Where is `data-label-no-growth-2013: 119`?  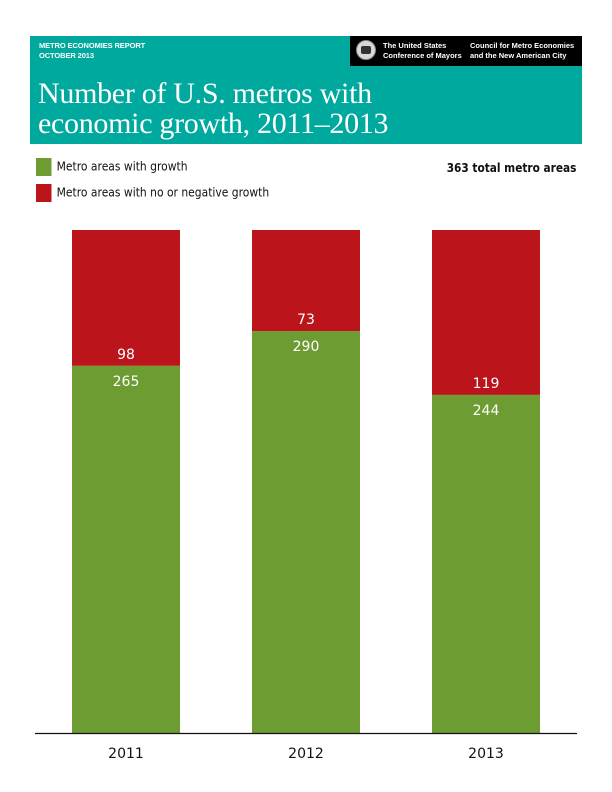
data-label-no-growth-2013: 119 is located at coordinates (486, 384).